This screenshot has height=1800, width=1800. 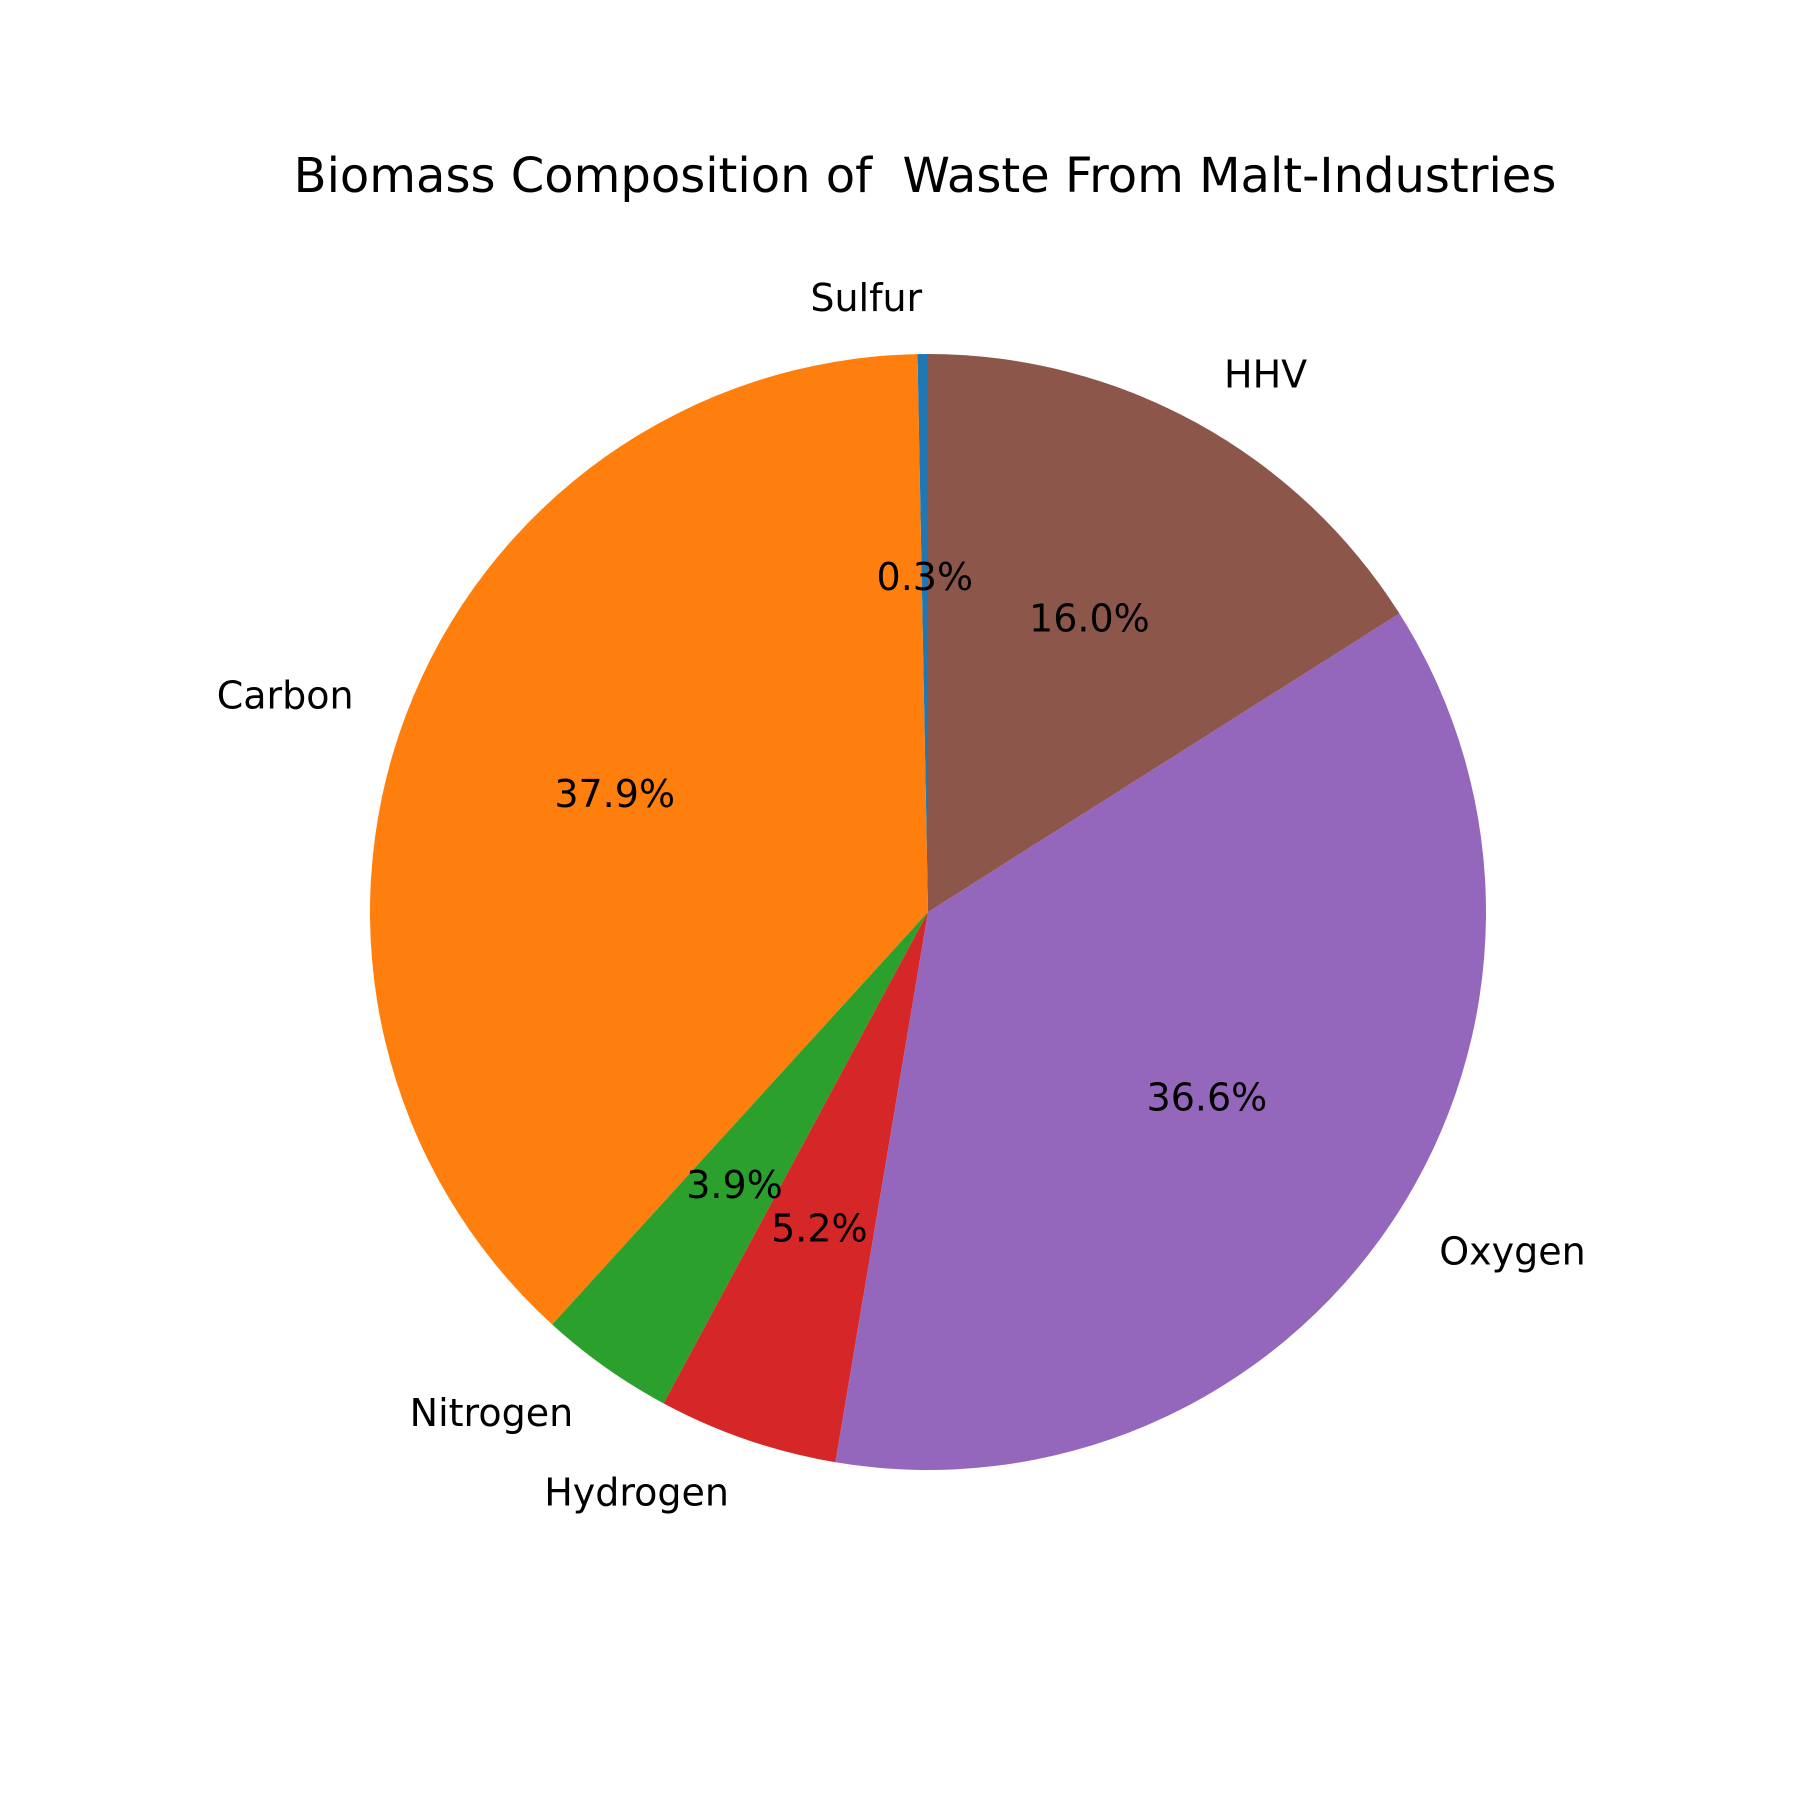 What do you see at coordinates (795, 1187) in the screenshot?
I see `pie-slice-hydrogen` at bounding box center [795, 1187].